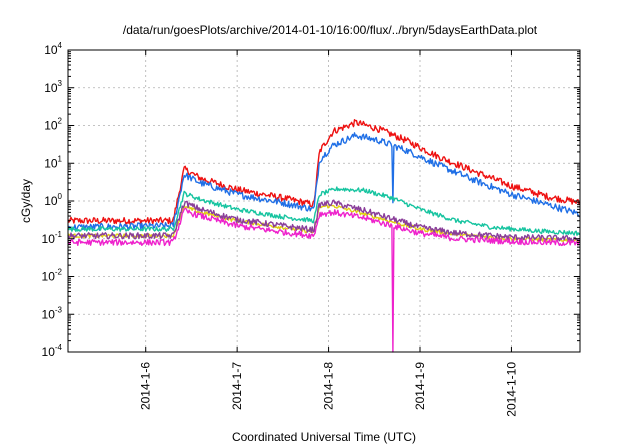 The height and width of the screenshot is (448, 640). I want to click on y-tick-label: 10⁻³, so click(52, 313).